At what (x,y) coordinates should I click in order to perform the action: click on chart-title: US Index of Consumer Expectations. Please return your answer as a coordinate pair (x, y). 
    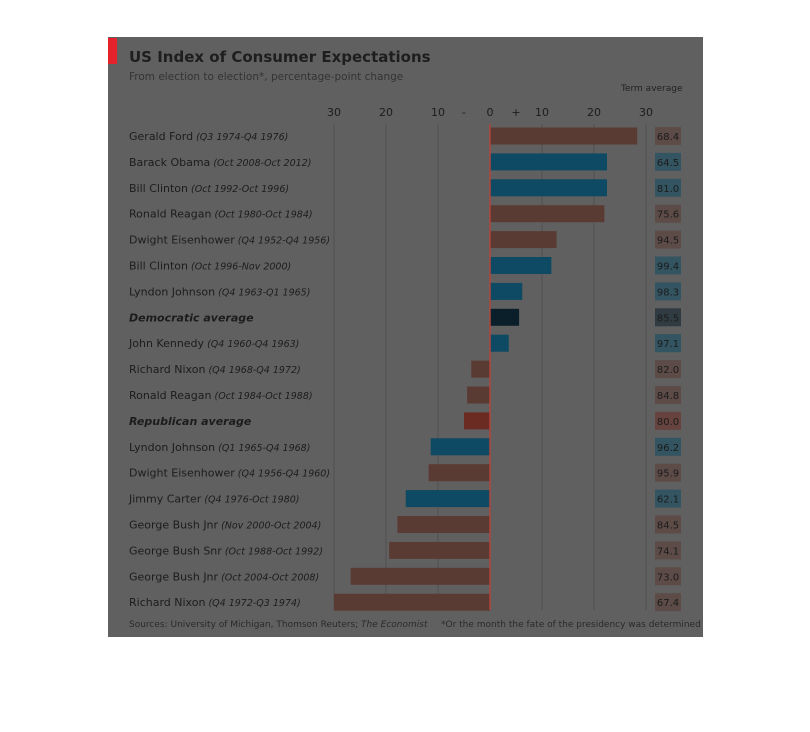
    Looking at the image, I should click on (280, 57).